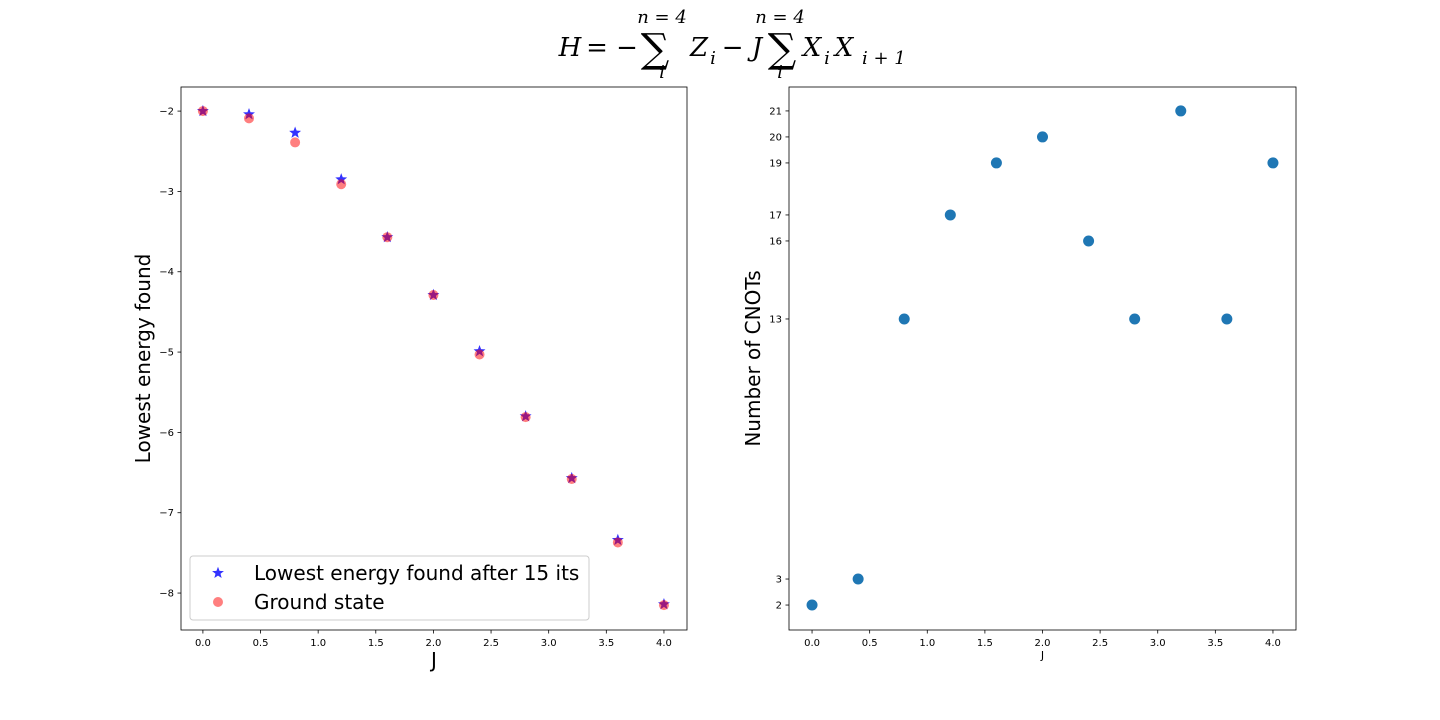 The width and height of the screenshot is (1440, 720). Describe the element at coordinates (166, 353) in the screenshot. I see `y-tick-label: −5` at that location.